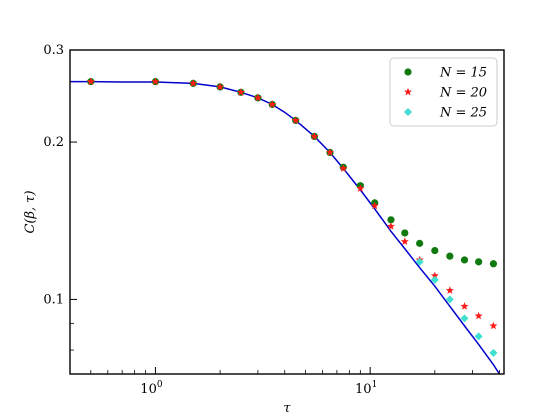 This screenshot has height=420, width=560. I want to click on legend: N = 15 N = 20 N = 25, so click(443, 92).